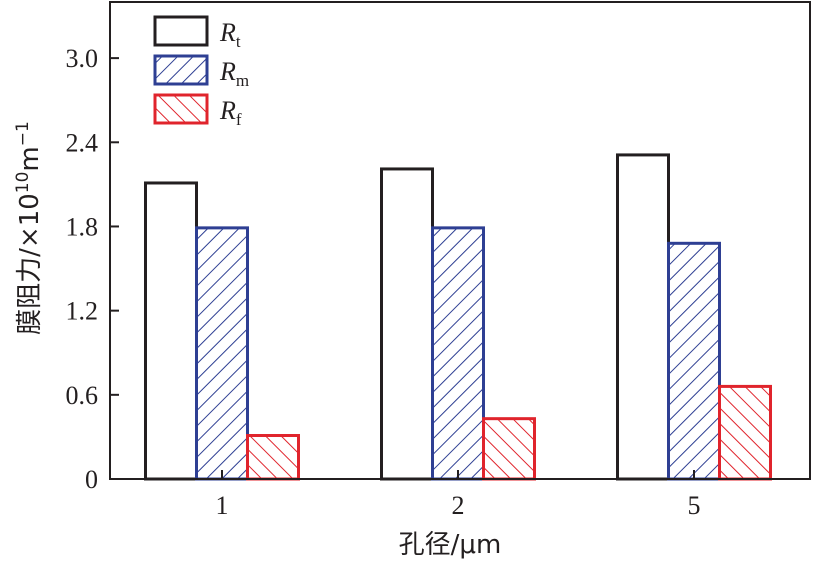  Describe the element at coordinates (181, 70) in the screenshot. I see `legend-swatch-m` at that location.